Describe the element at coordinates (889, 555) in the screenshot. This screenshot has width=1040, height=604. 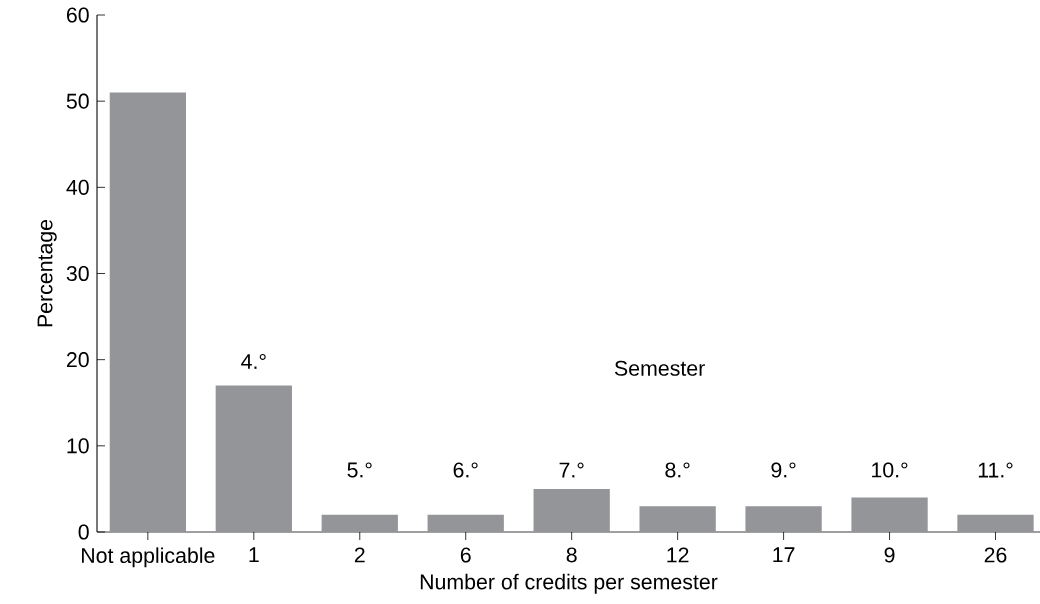
I see `x-tick-label: 9` at that location.